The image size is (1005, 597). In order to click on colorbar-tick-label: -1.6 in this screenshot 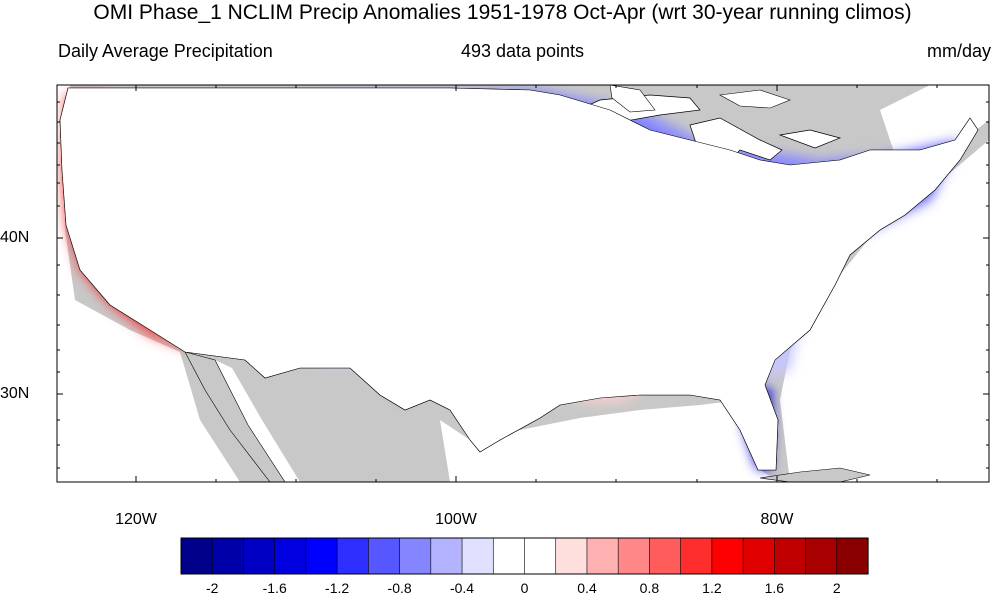, I will do `click(274, 588)`.